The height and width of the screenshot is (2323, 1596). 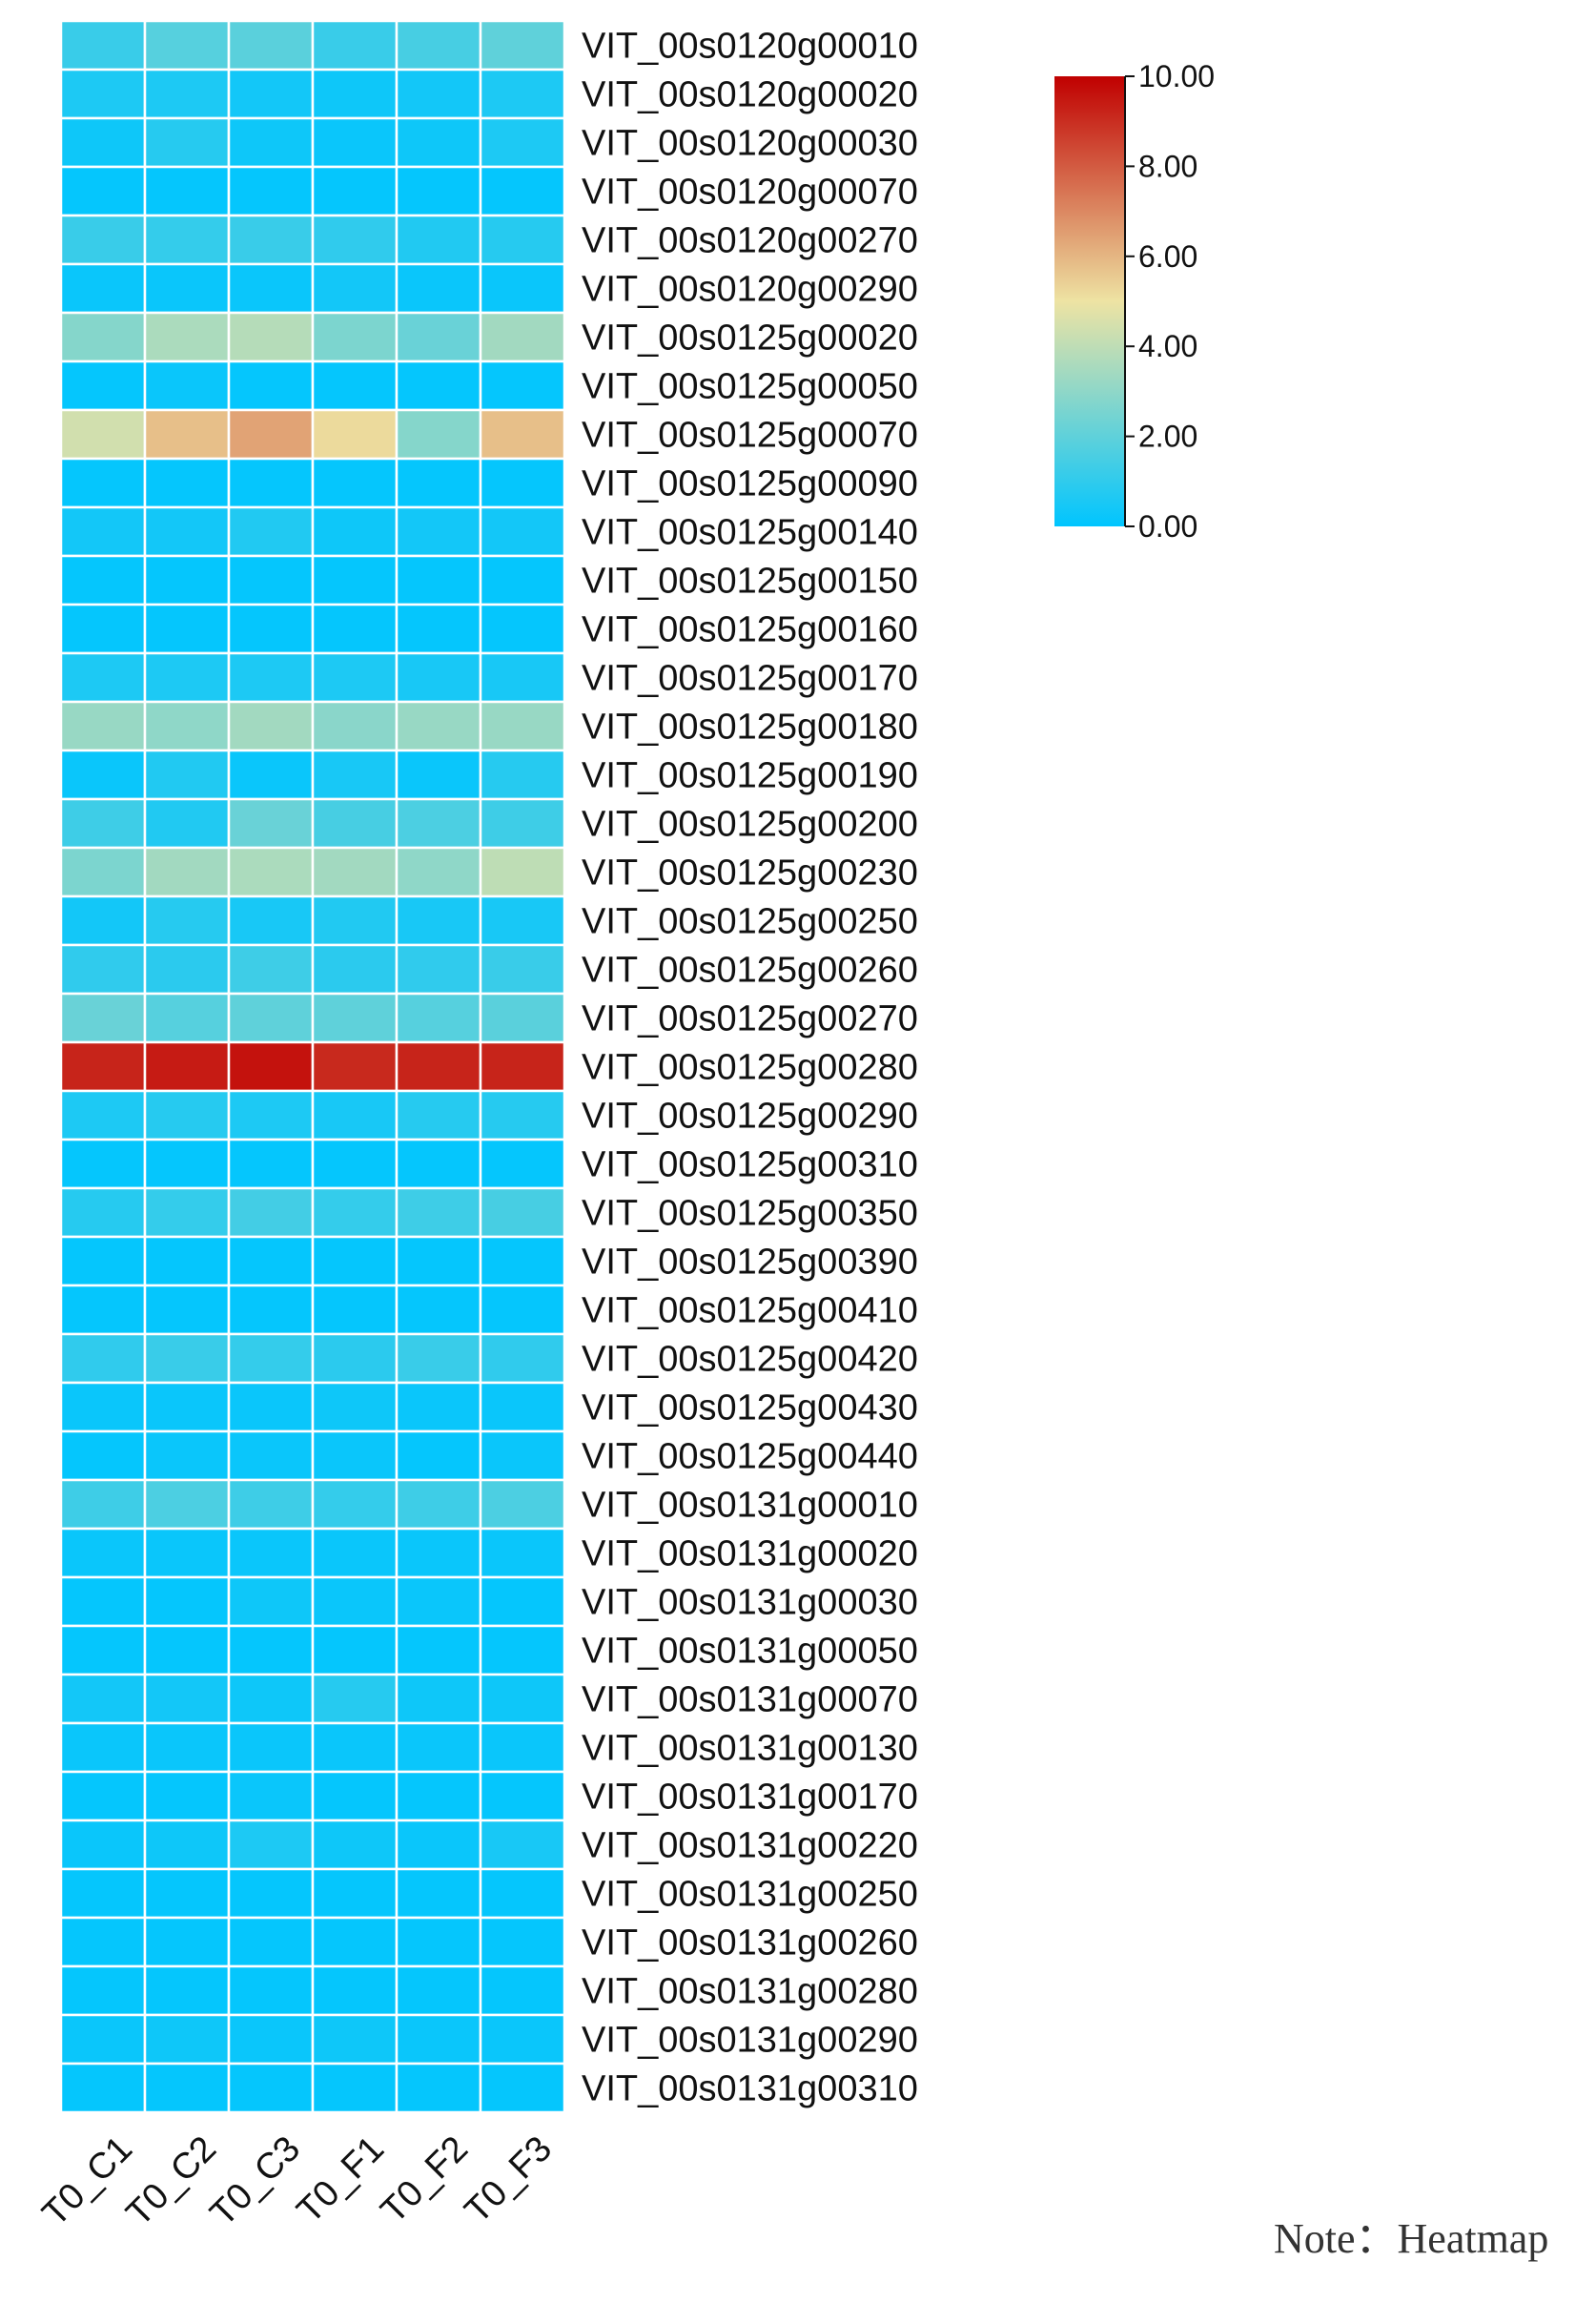 What do you see at coordinates (750, 484) in the screenshot?
I see `row-label: VIT_00s0125g00090` at bounding box center [750, 484].